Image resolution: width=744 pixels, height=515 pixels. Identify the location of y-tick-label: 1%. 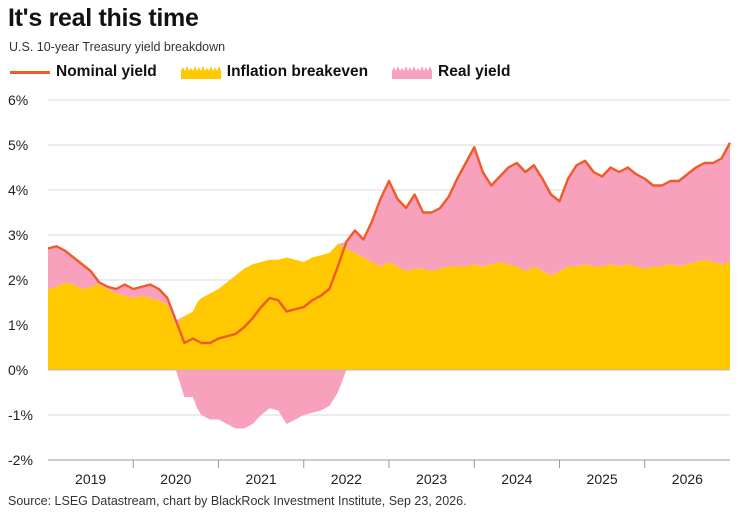
(18, 325).